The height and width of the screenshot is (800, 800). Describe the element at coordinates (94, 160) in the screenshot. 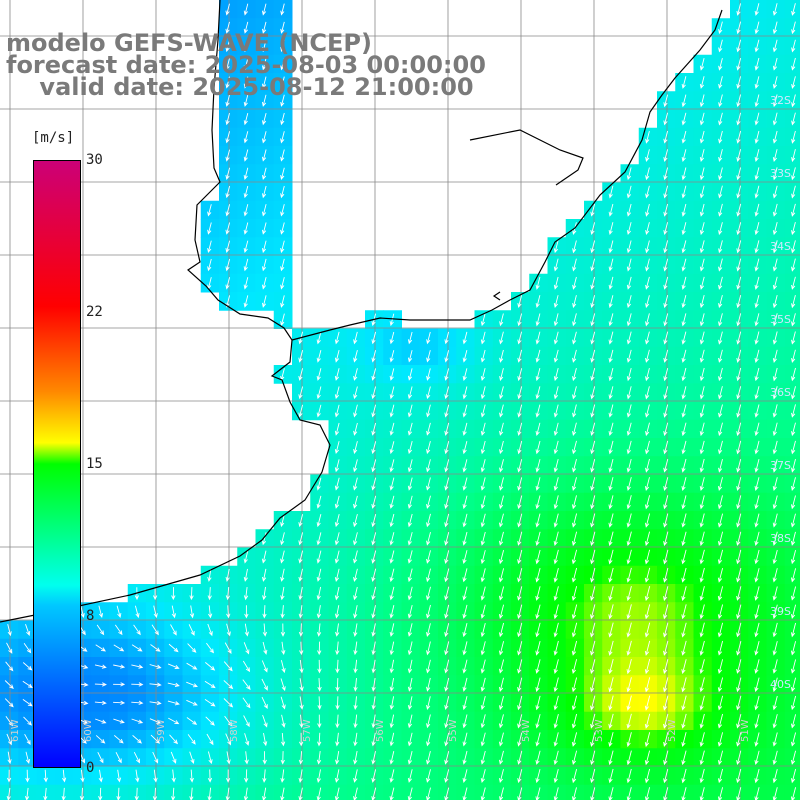

I see `colorbar-tick-30: 30` at that location.